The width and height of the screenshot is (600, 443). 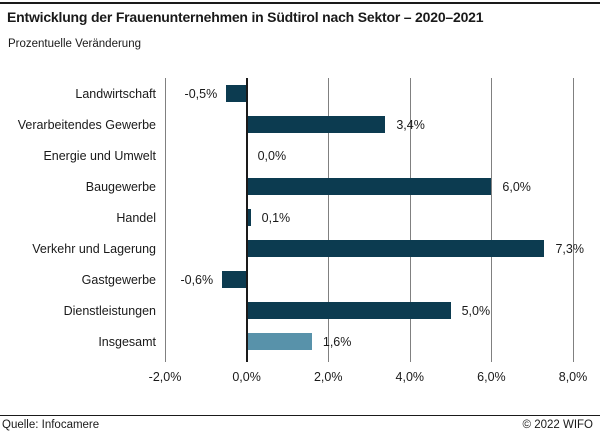 I want to click on category-label: Energie und Umwelt, so click(x=99, y=155).